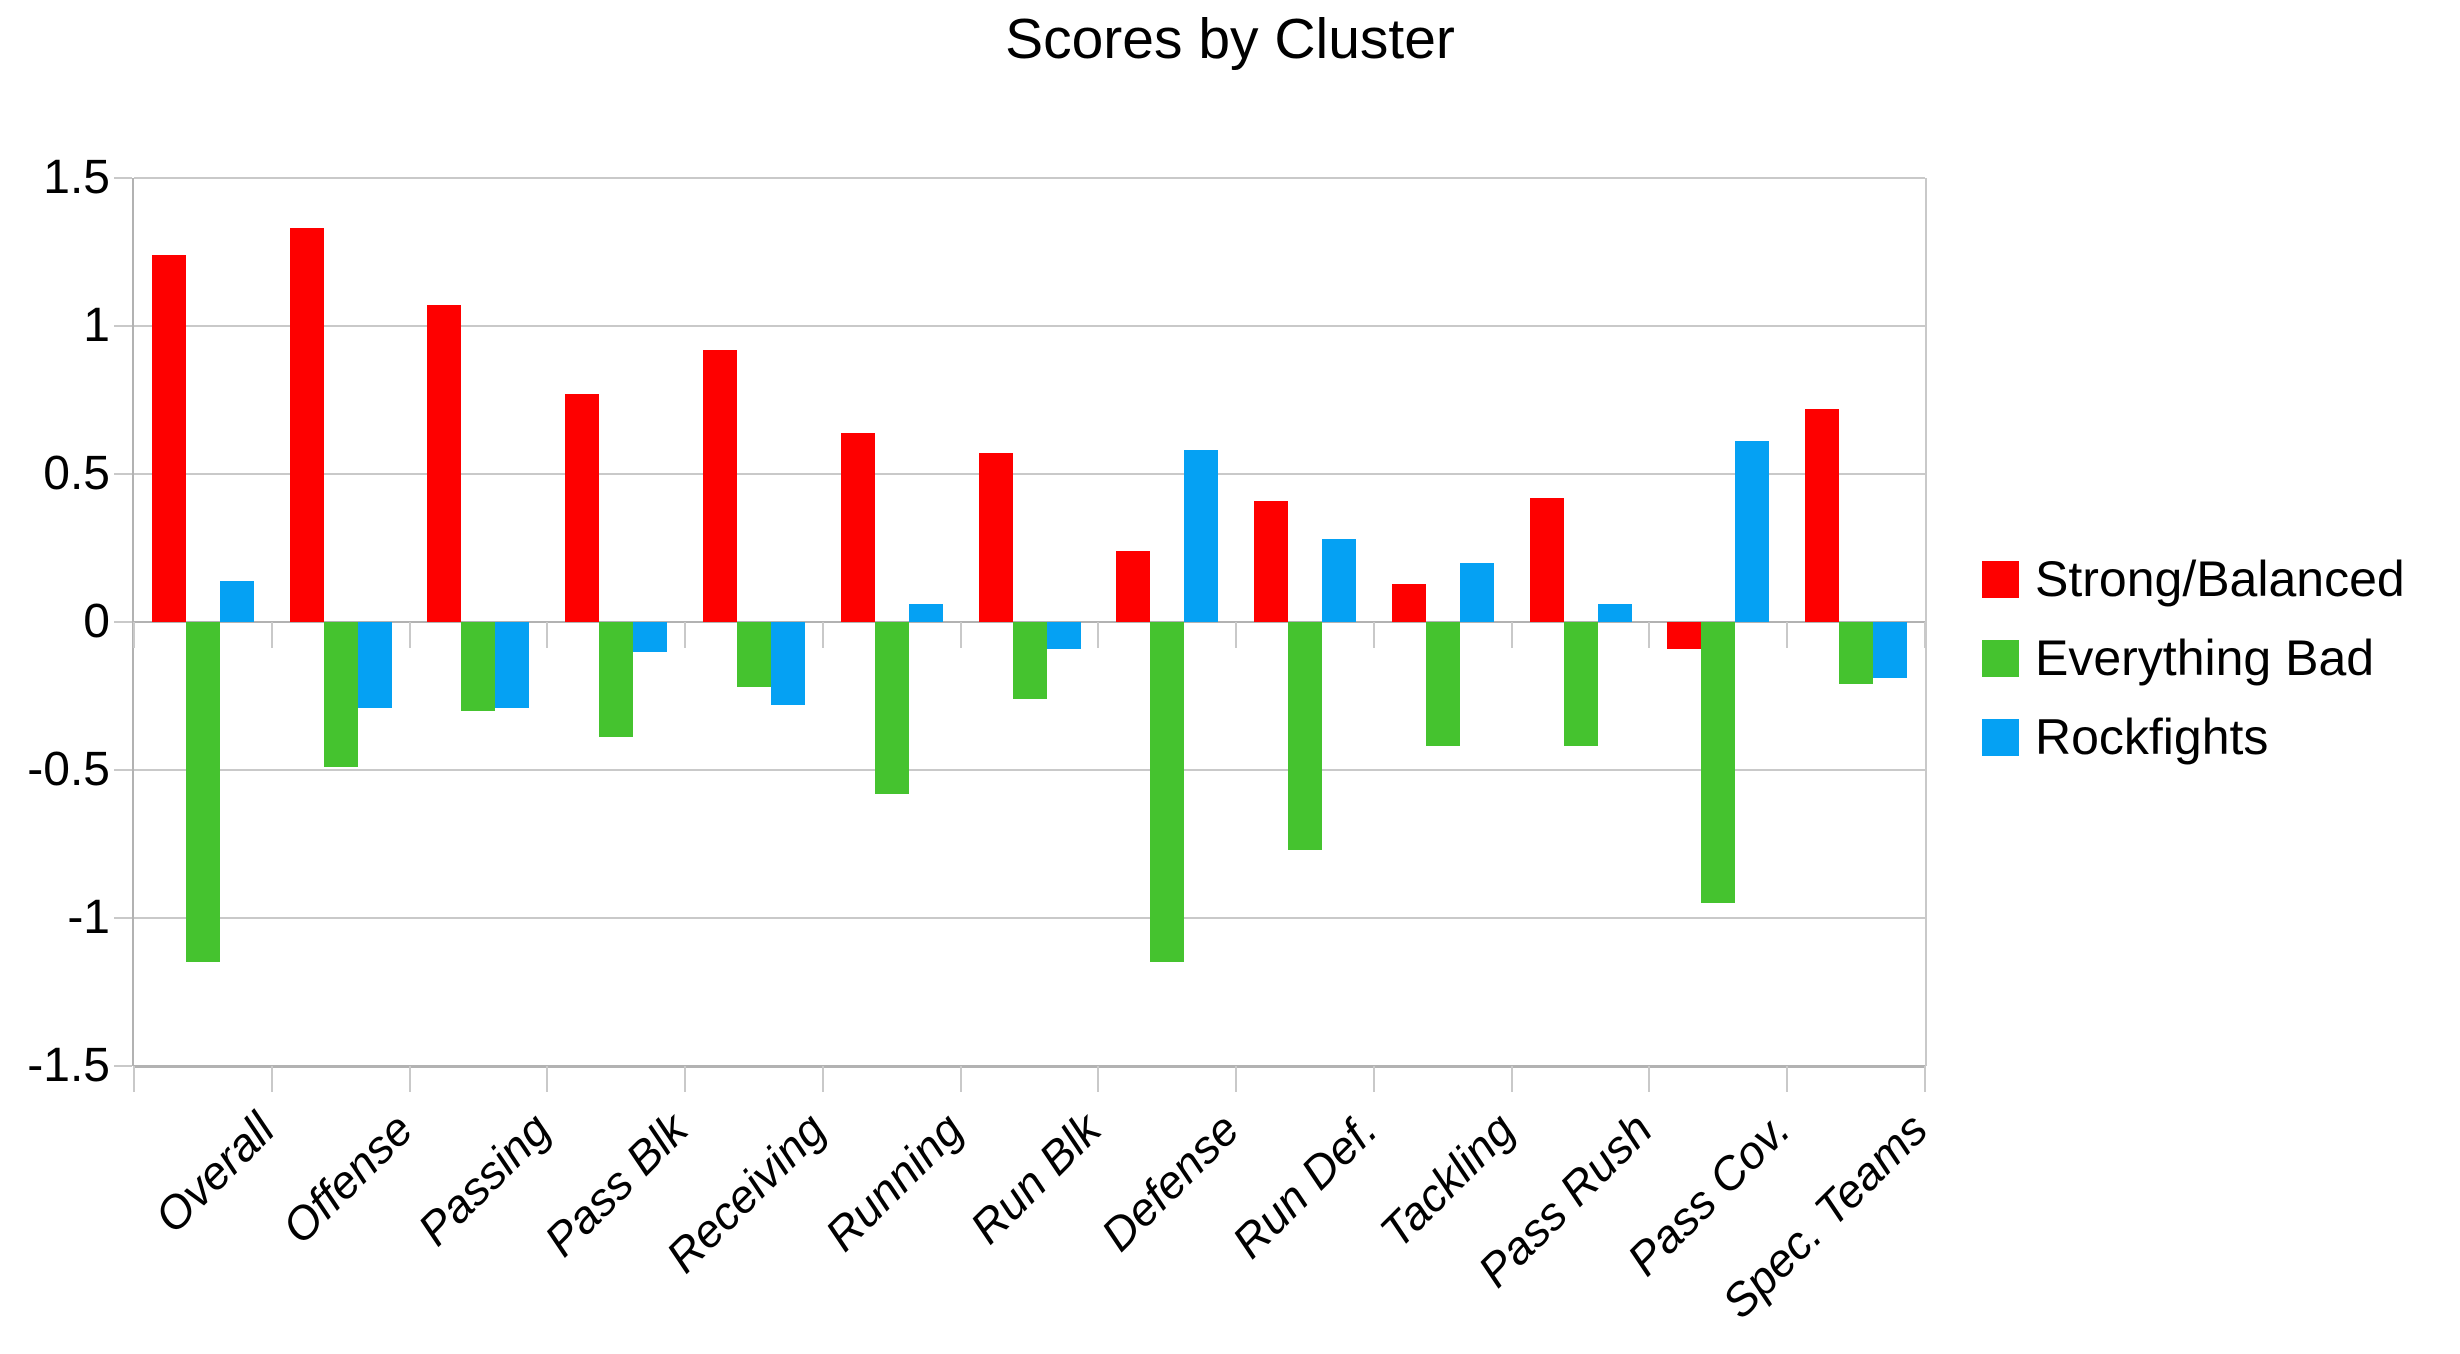 The image size is (2460, 1354). Describe the element at coordinates (2205, 658) in the screenshot. I see `legend-label: Everything Bad` at that location.